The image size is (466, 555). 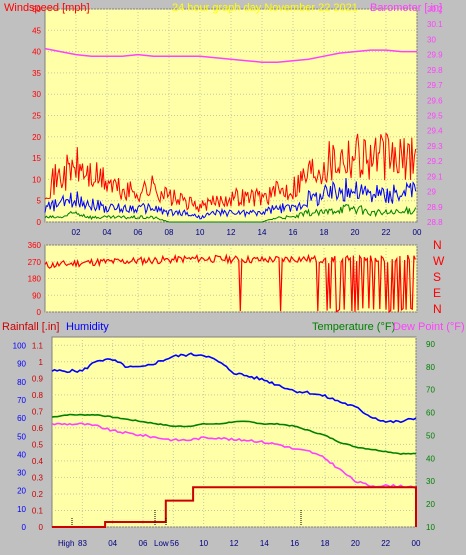 I want to click on barometer-y-tick: 29.1, so click(x=435, y=176).